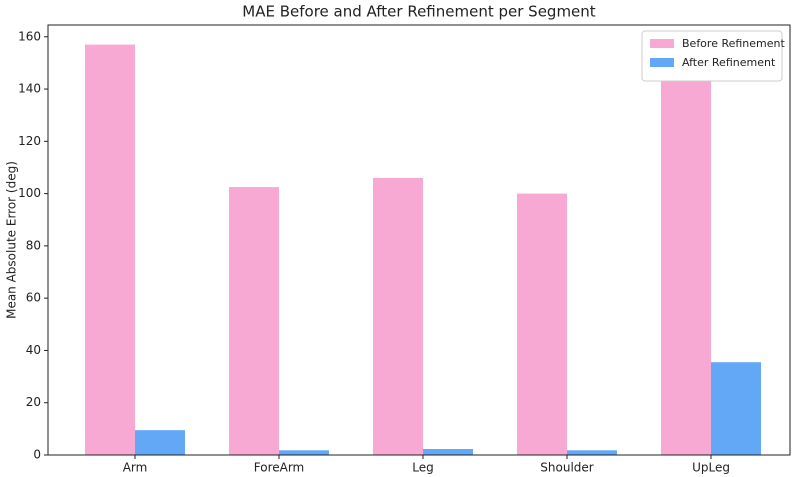 The height and width of the screenshot is (477, 800). Describe the element at coordinates (711, 468) in the screenshot. I see `x-tick-label: UpLeg` at that location.